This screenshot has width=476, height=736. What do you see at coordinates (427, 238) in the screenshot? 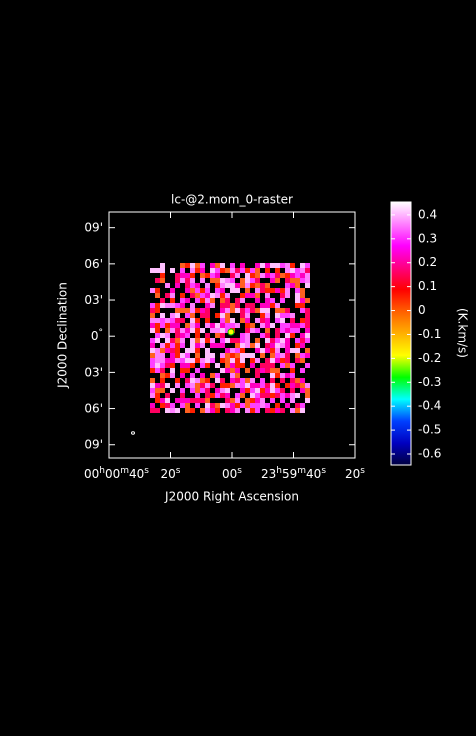
I see `colorbar-tick-label: 0.3` at bounding box center [427, 238].